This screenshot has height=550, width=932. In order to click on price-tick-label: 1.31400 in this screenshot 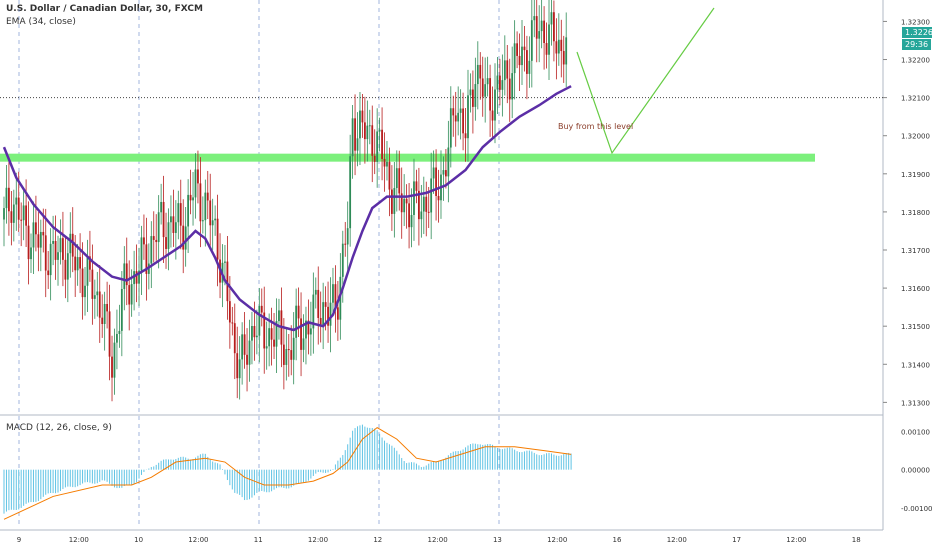, I will do `click(915, 365)`.